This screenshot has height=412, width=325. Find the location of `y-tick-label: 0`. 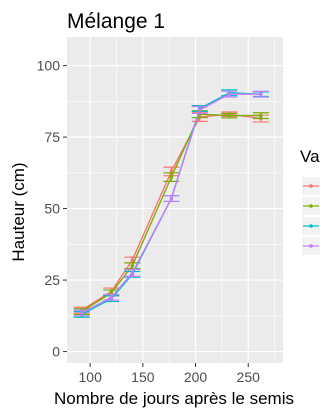

y-tick-label: 0 is located at coordinates (56, 352).